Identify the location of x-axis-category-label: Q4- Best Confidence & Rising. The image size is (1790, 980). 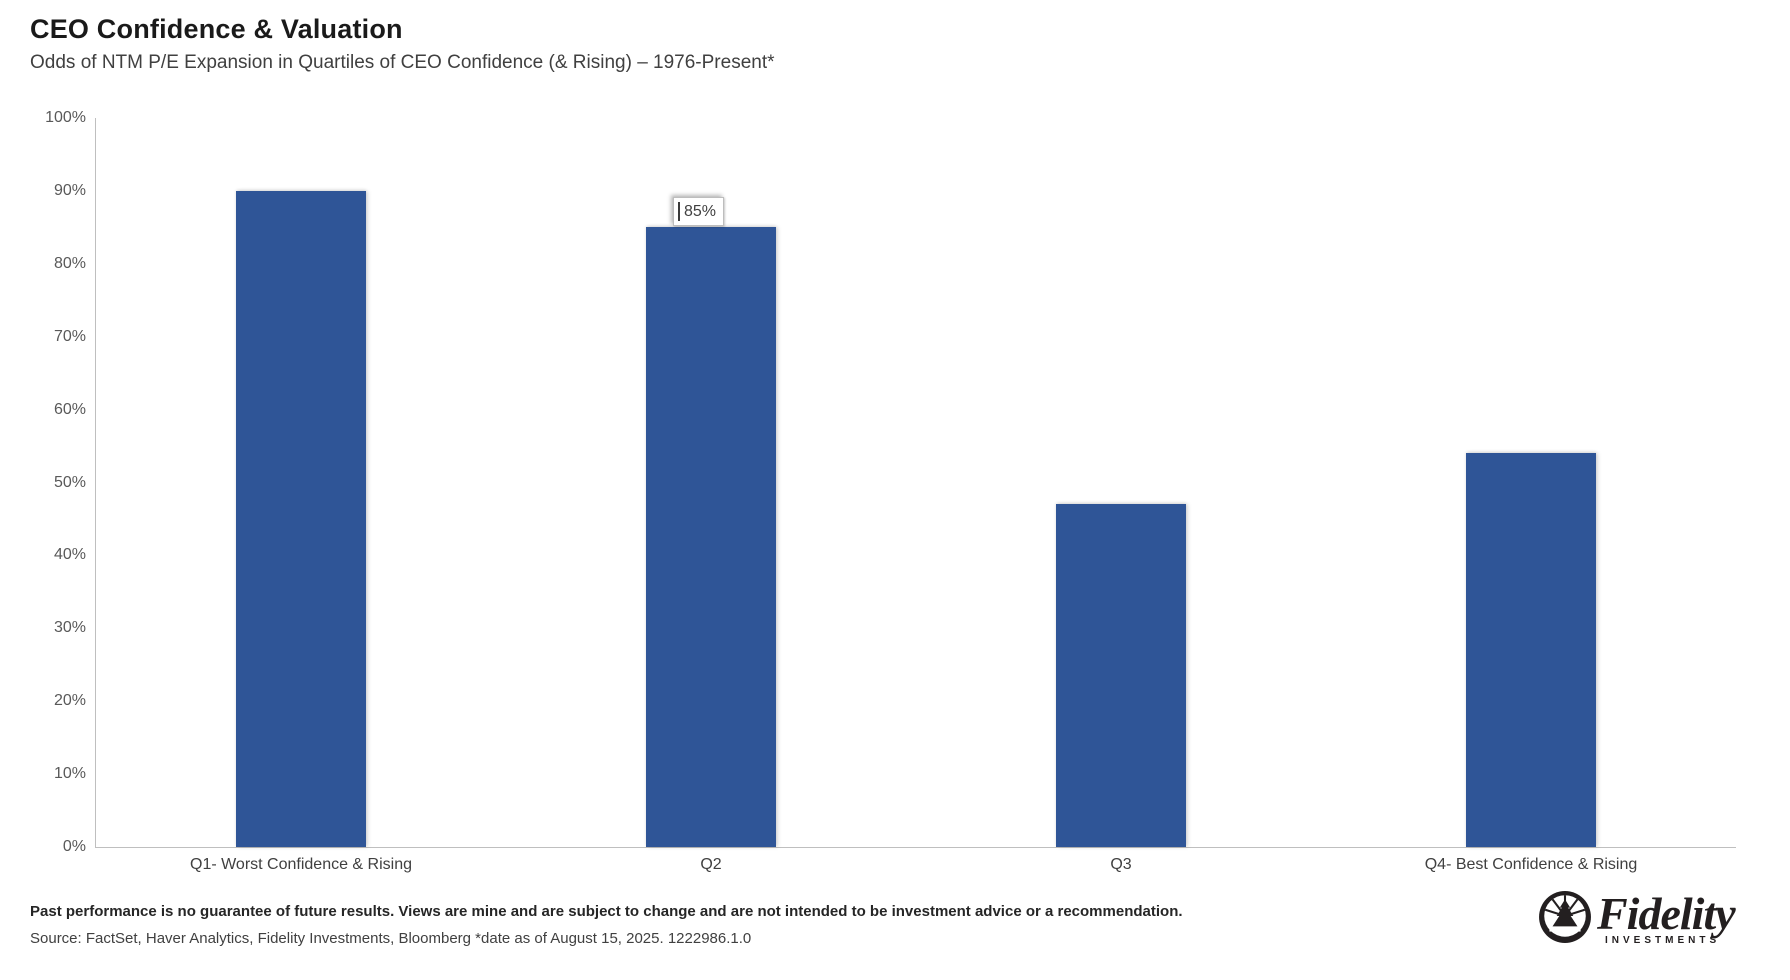
(1531, 864).